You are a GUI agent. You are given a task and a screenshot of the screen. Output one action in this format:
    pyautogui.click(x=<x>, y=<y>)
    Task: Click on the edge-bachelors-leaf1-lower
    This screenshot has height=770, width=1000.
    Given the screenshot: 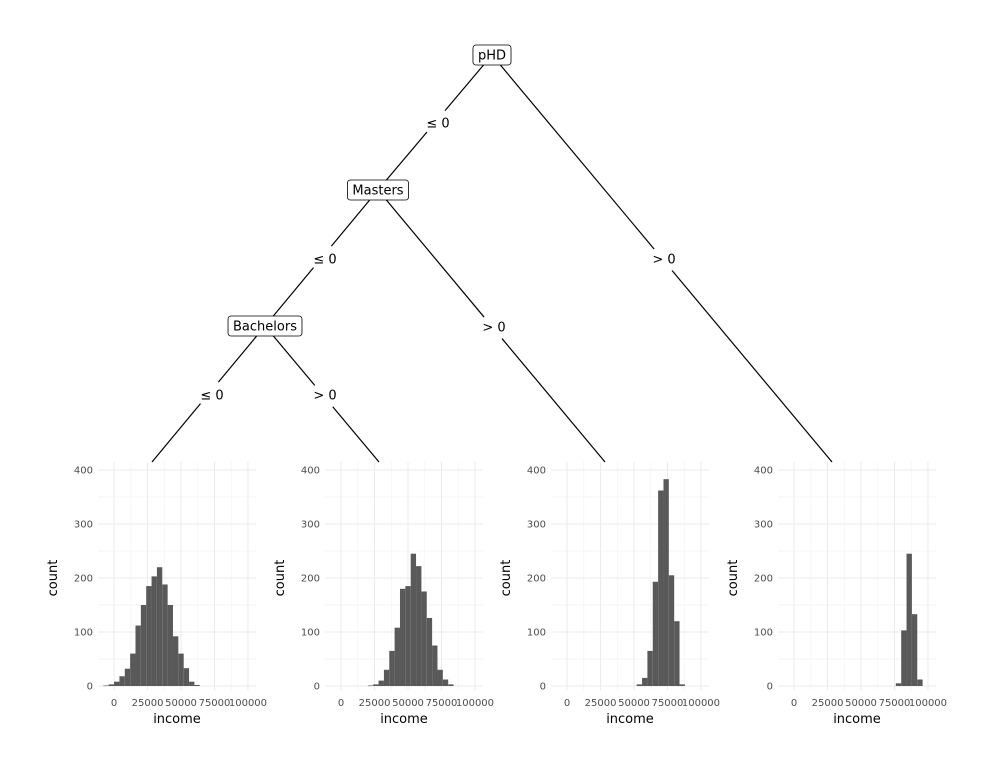 What is the action you would take?
    pyautogui.click(x=176, y=433)
    